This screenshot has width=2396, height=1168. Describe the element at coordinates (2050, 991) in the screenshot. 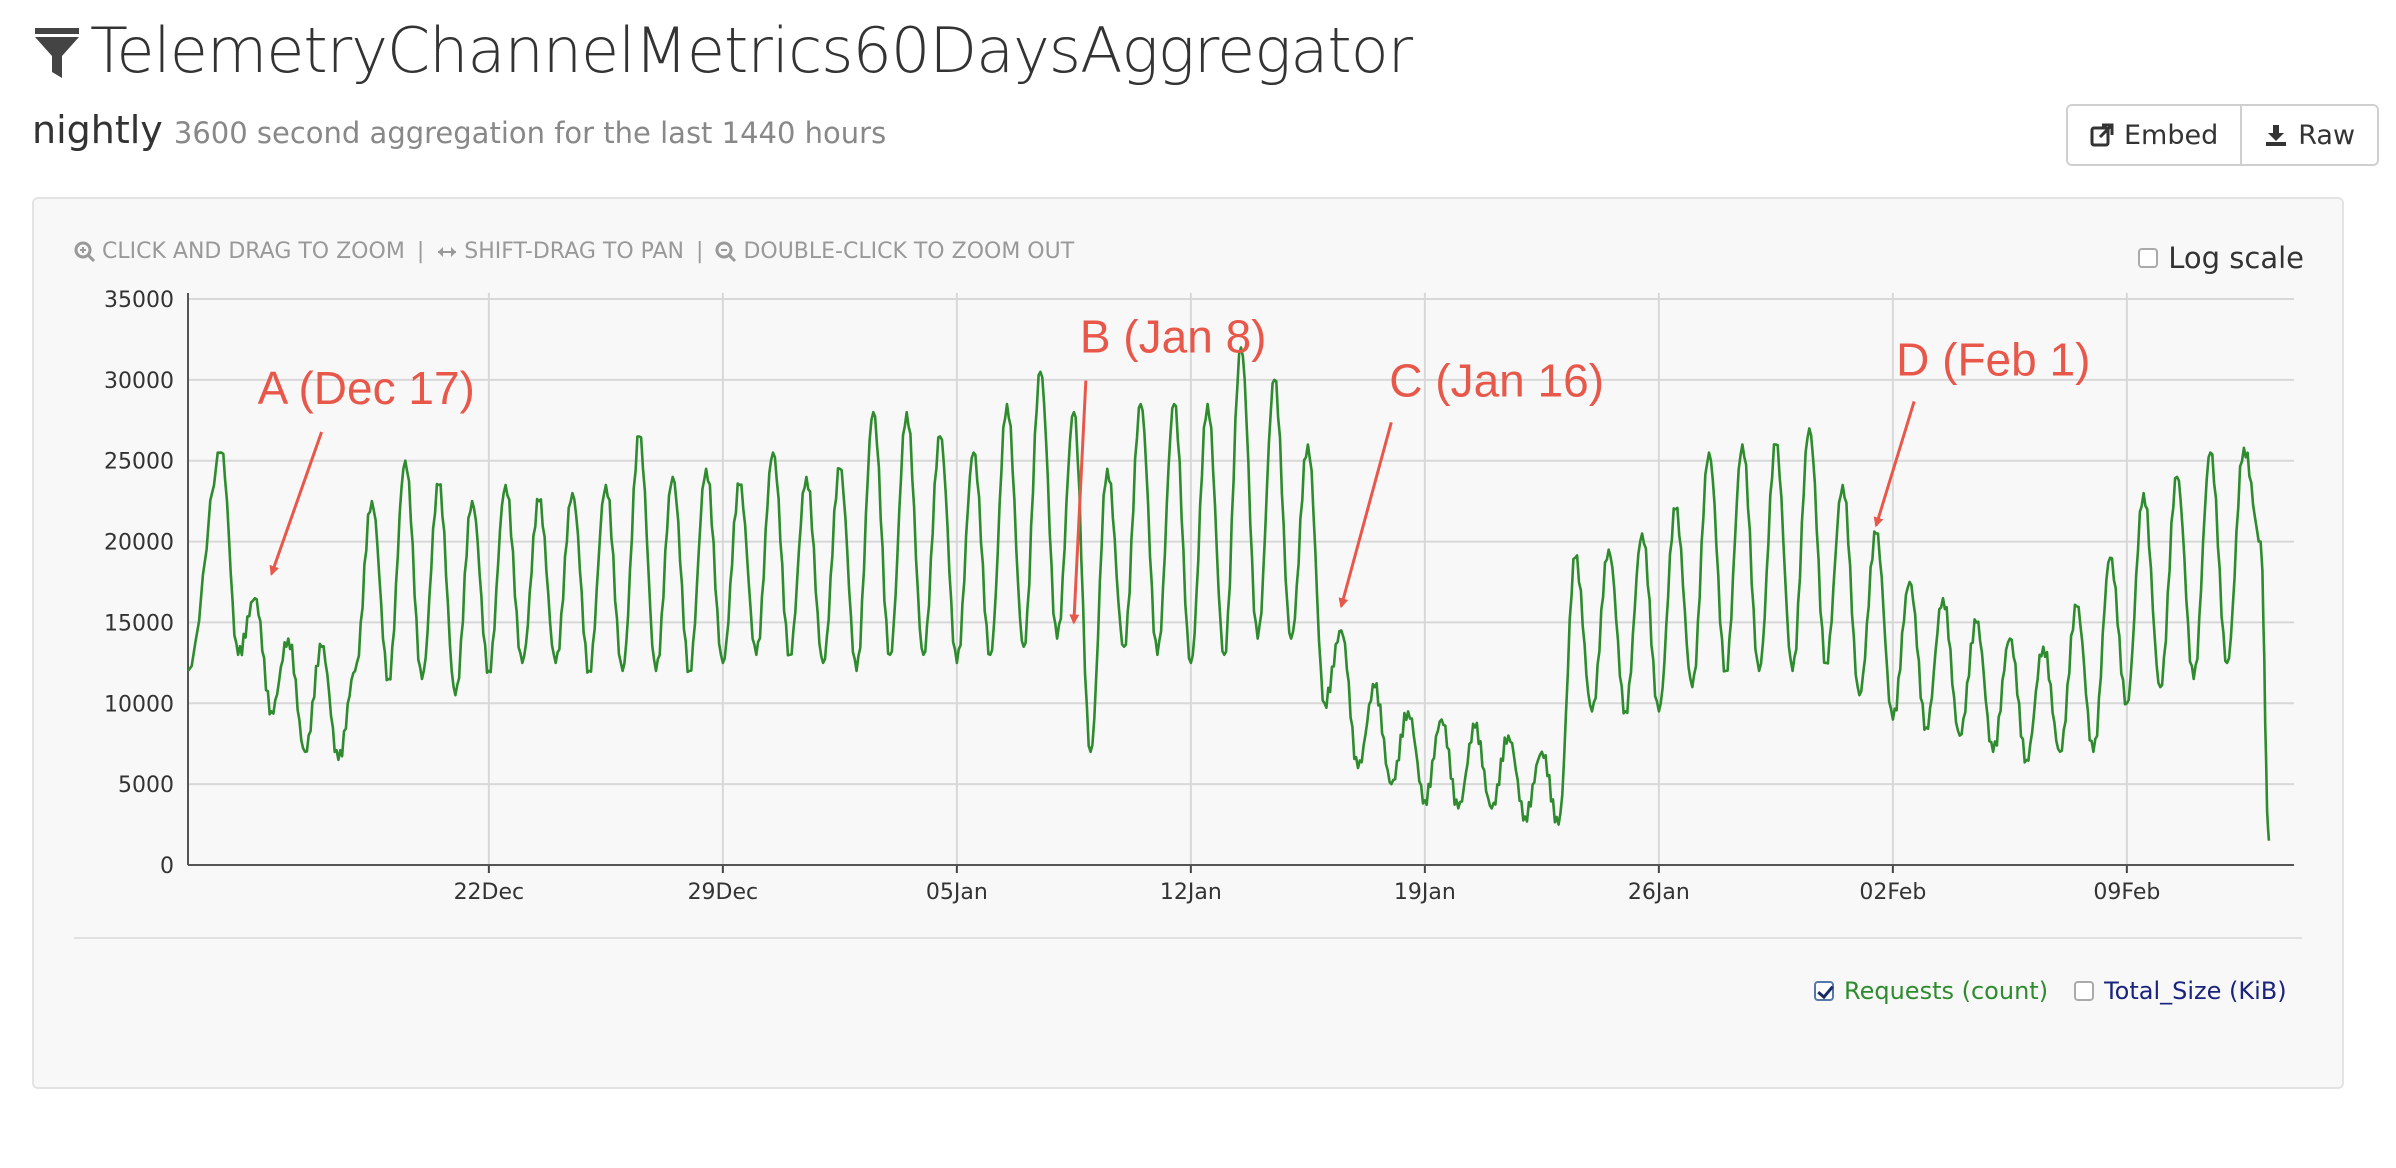

I see `series-legend: Requests (count) Total_Size (KiB)` at that location.